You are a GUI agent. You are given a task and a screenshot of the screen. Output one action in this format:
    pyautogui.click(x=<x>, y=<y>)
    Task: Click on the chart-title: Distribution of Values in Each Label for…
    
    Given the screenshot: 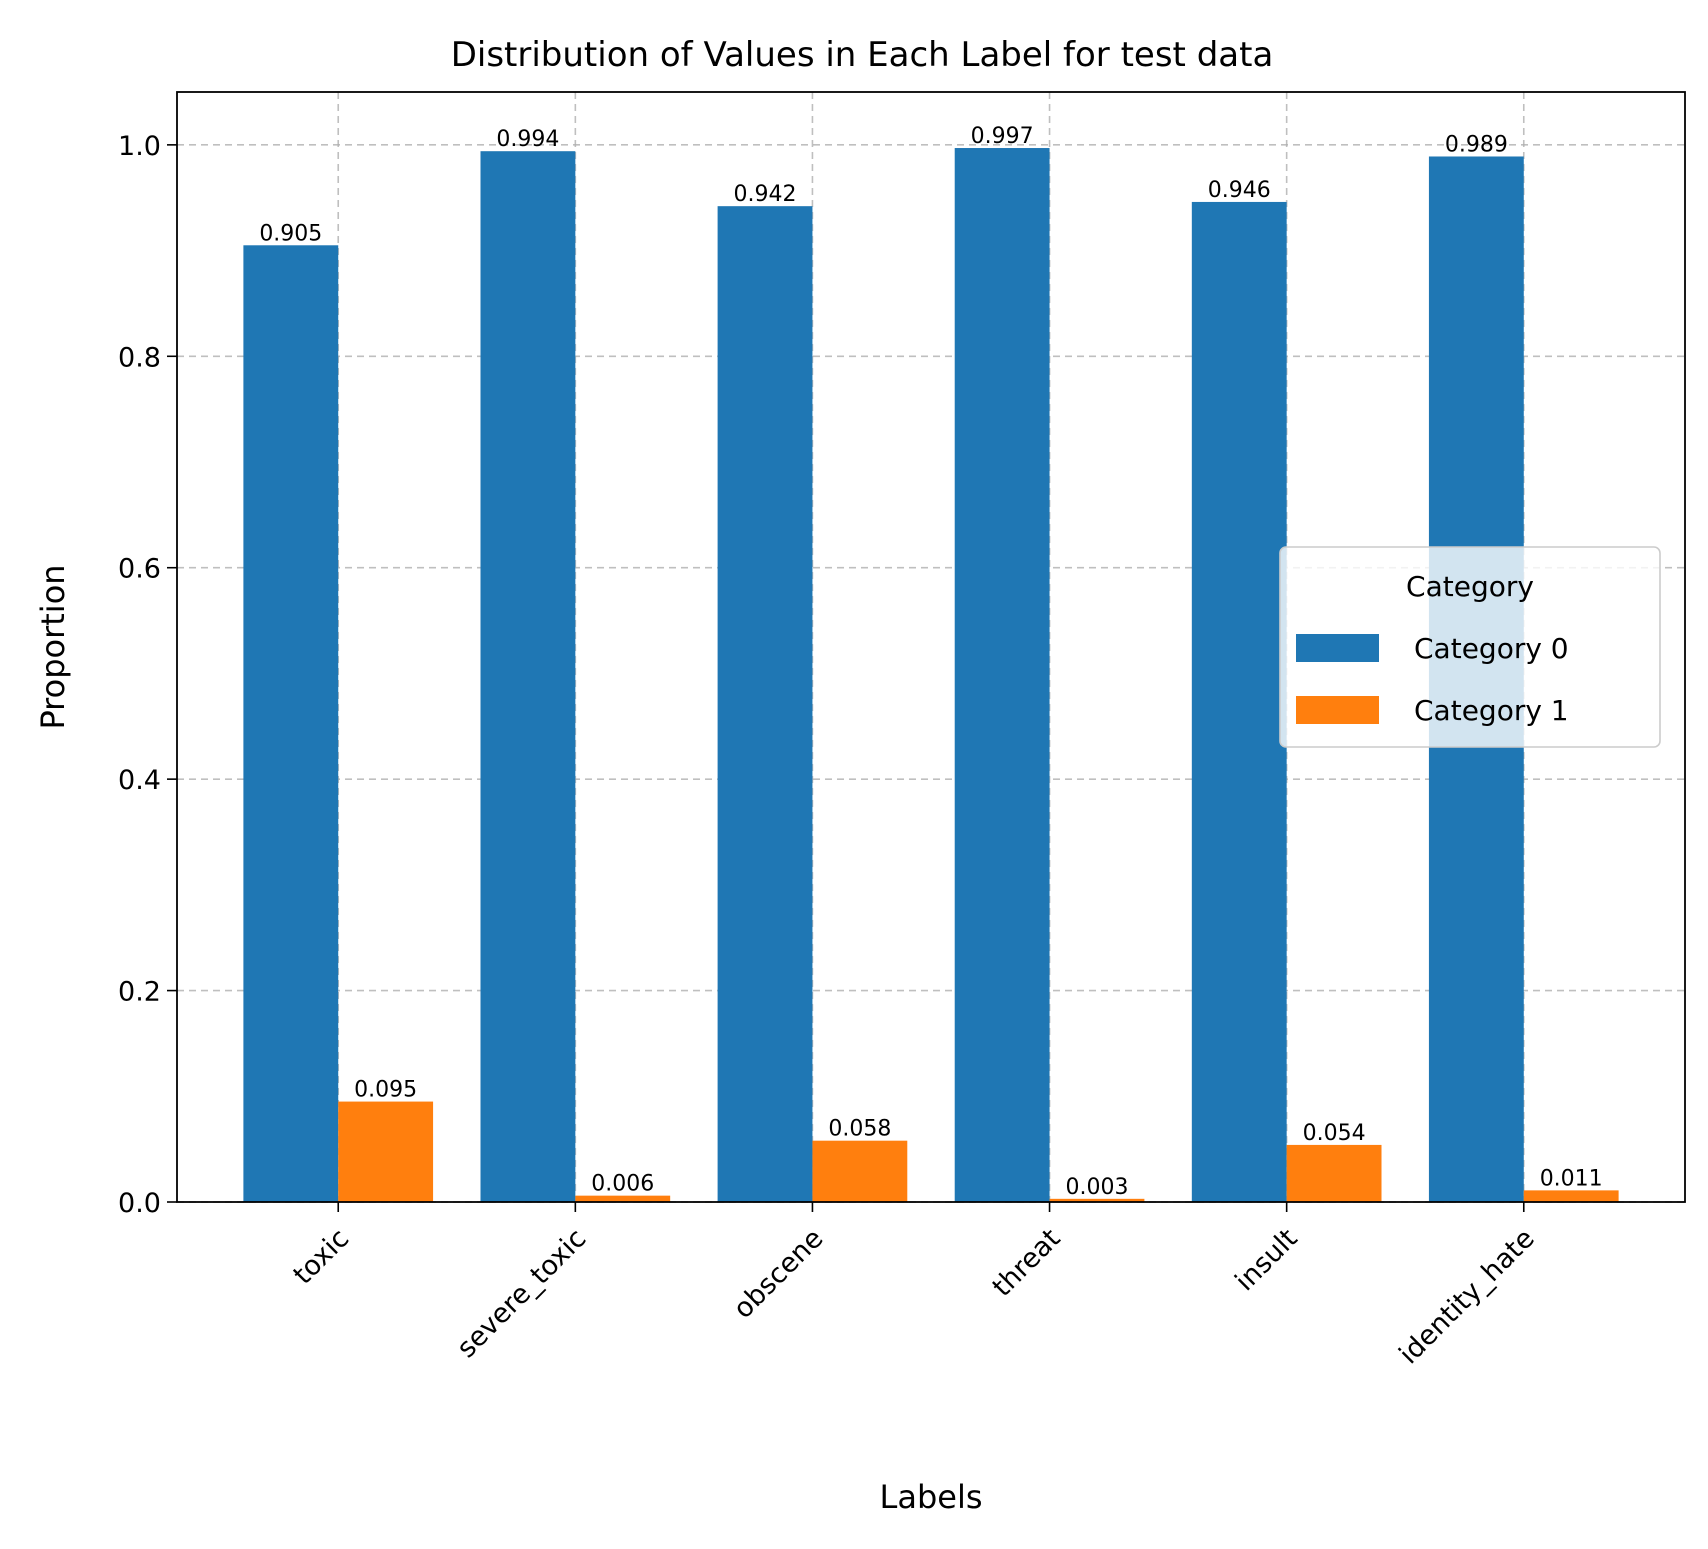 What is the action you would take?
    pyautogui.click(x=862, y=55)
    